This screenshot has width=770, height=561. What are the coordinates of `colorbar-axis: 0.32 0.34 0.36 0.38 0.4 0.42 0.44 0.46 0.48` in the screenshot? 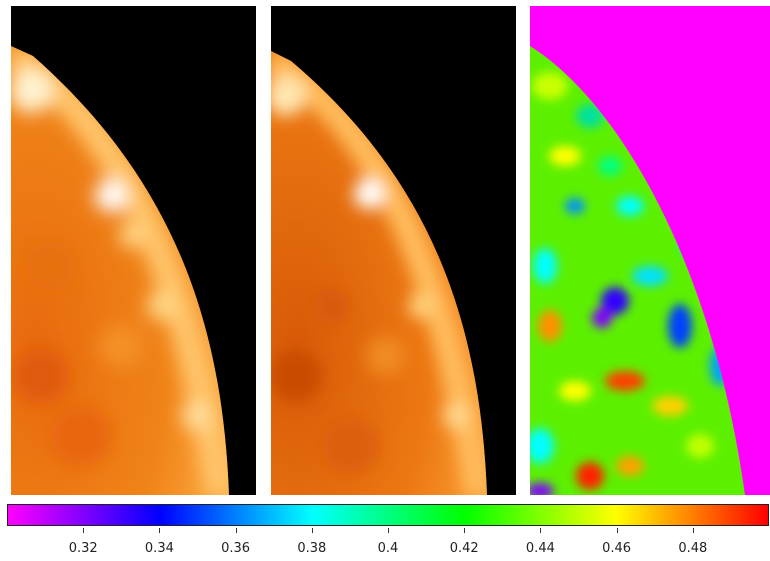 It's located at (388, 543).